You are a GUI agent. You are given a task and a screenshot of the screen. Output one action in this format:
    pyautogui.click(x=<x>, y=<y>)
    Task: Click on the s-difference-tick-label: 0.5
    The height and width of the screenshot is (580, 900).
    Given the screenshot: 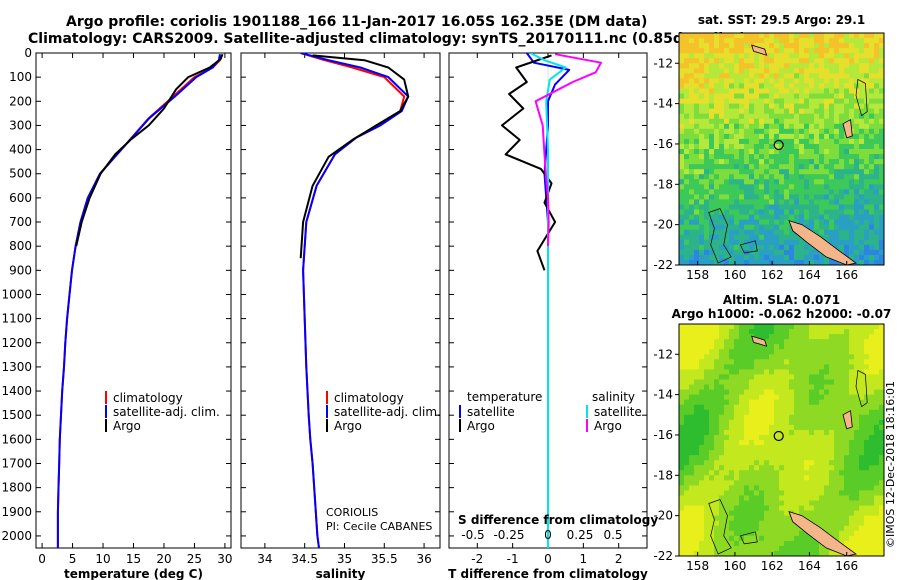 What is the action you would take?
    pyautogui.click(x=612, y=535)
    